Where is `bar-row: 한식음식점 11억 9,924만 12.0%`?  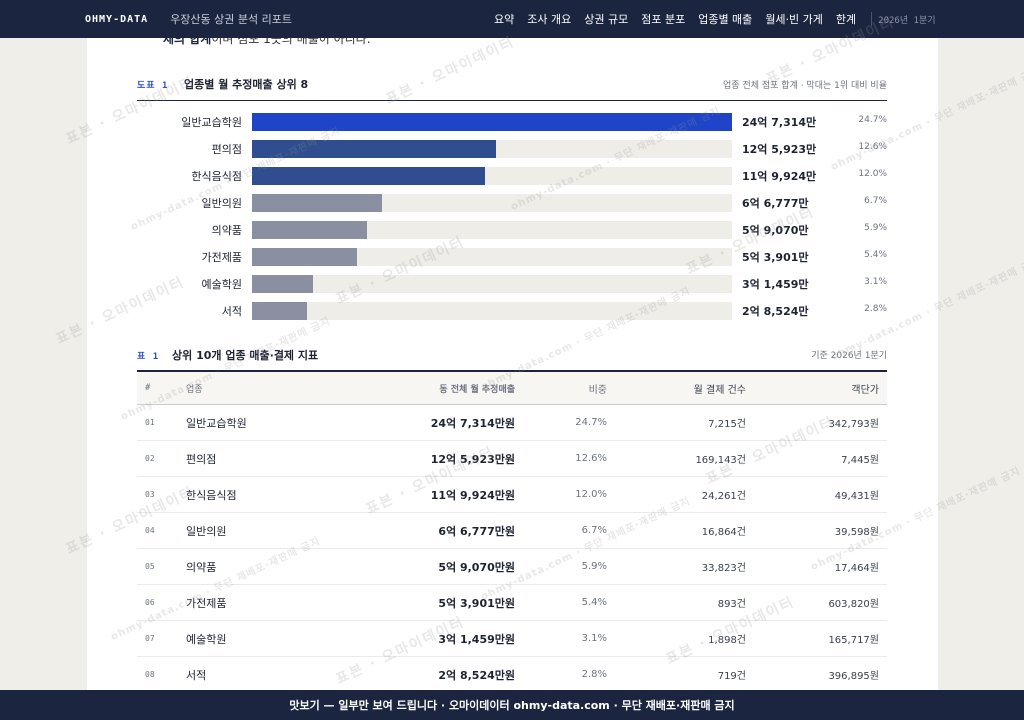 bar-row: 한식음식점 11억 9,924만 12.0% is located at coordinates (512, 176).